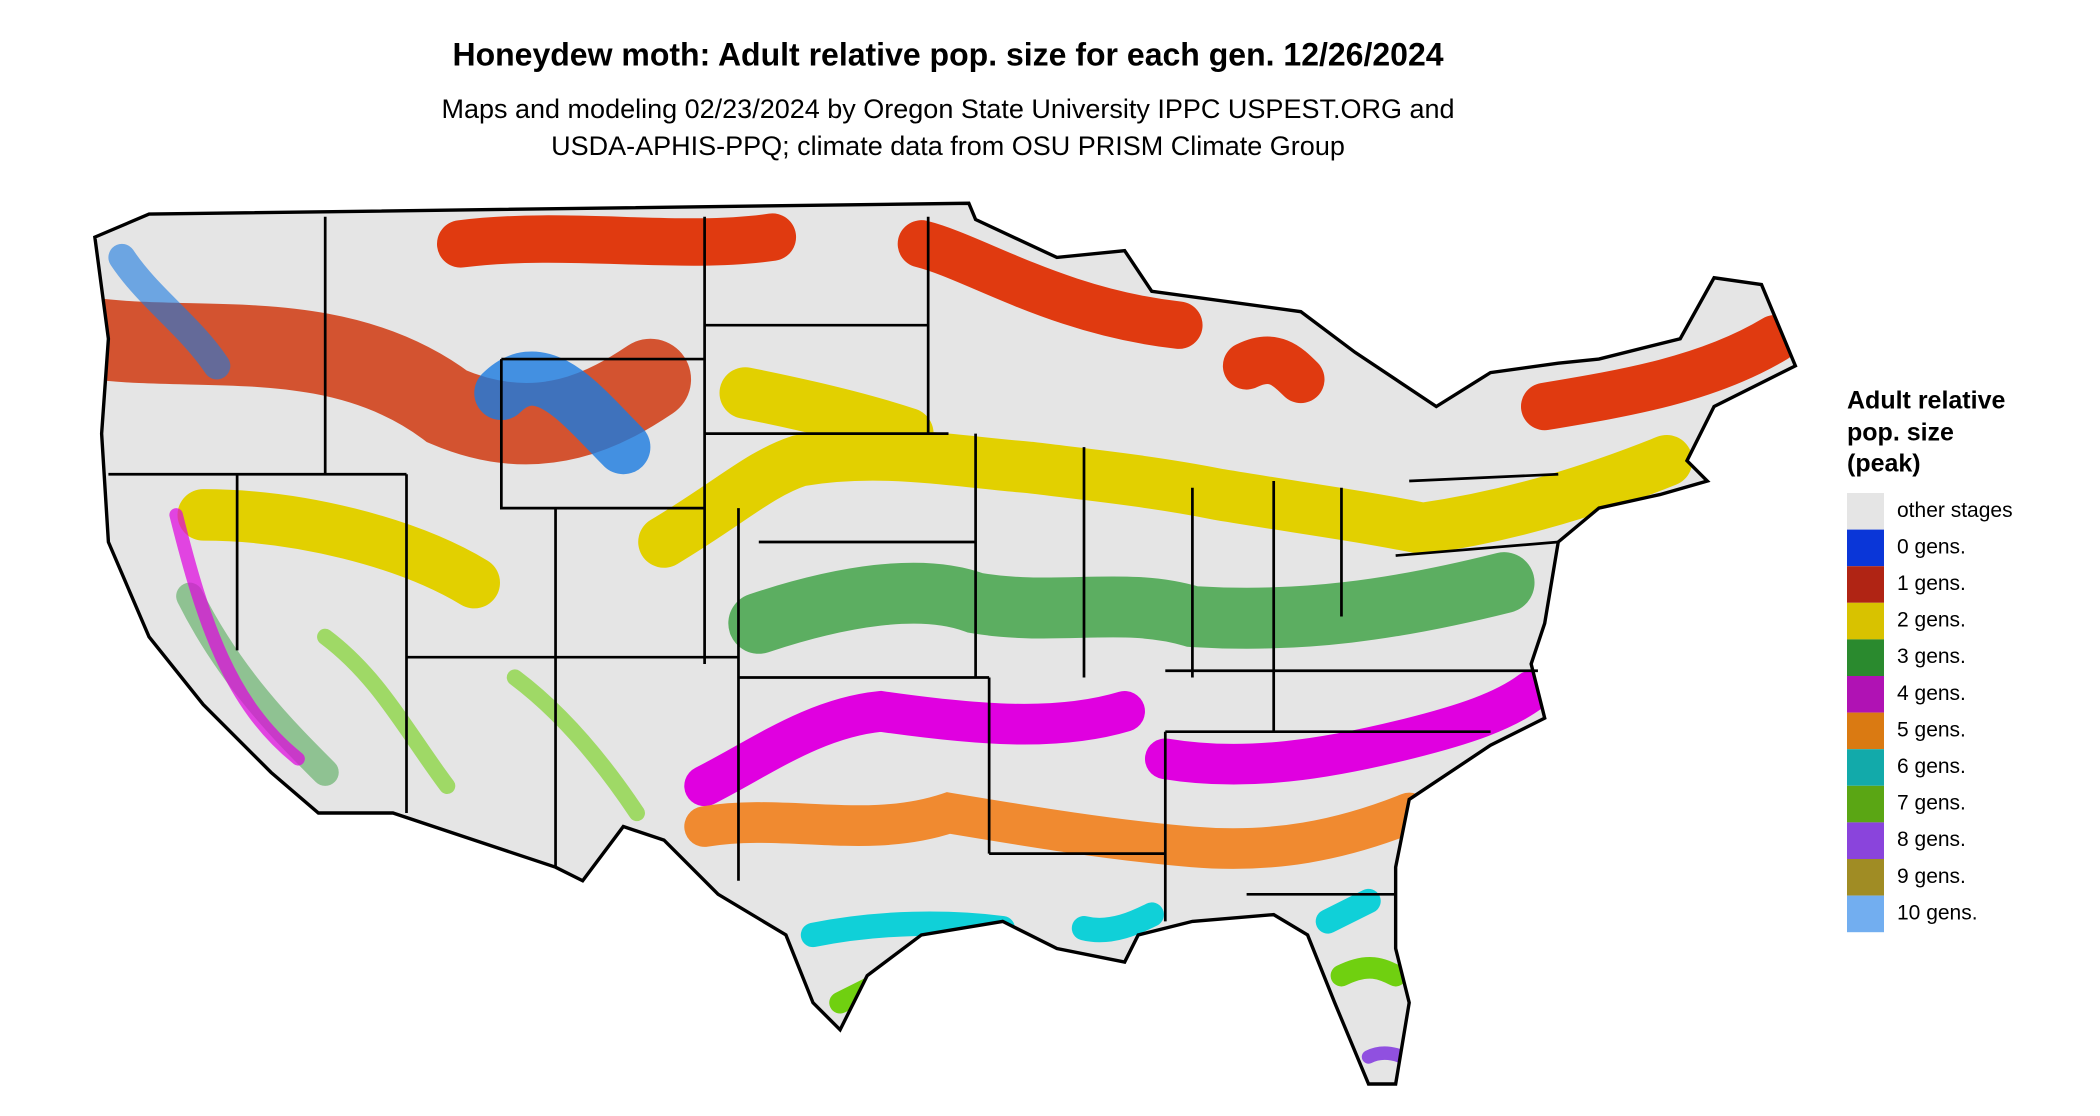 This screenshot has width=2100, height=1116. I want to click on legend-label: 9 gens., so click(1931, 876).